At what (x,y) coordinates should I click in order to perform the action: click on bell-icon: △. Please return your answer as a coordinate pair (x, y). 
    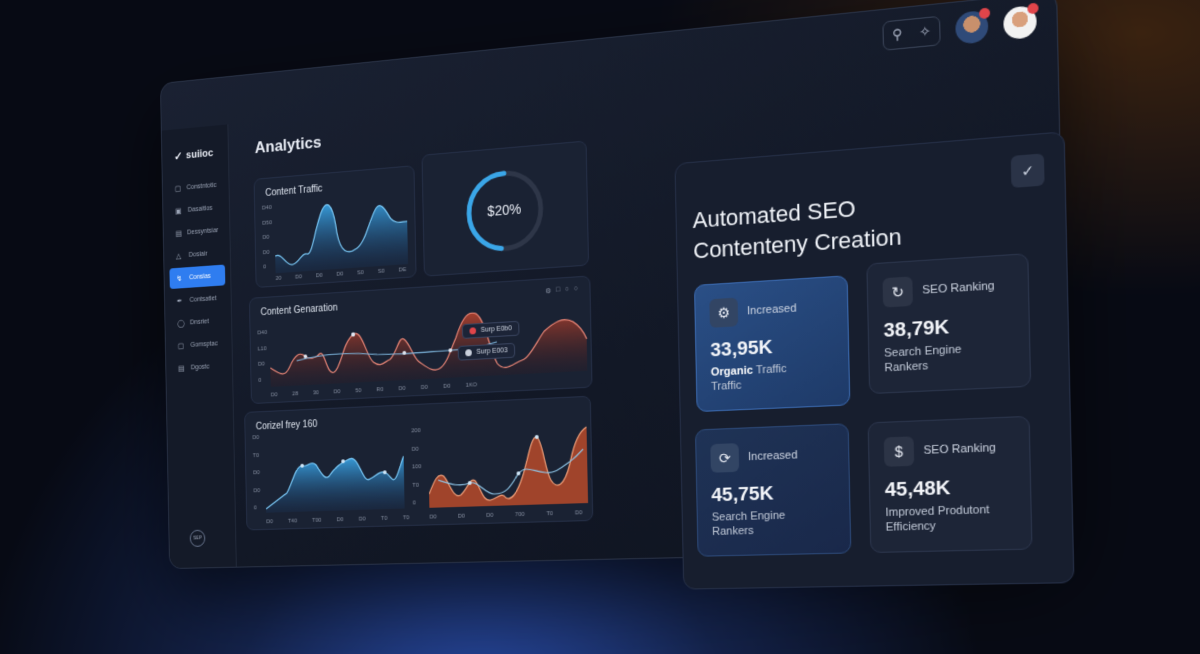
    Looking at the image, I should click on (178, 256).